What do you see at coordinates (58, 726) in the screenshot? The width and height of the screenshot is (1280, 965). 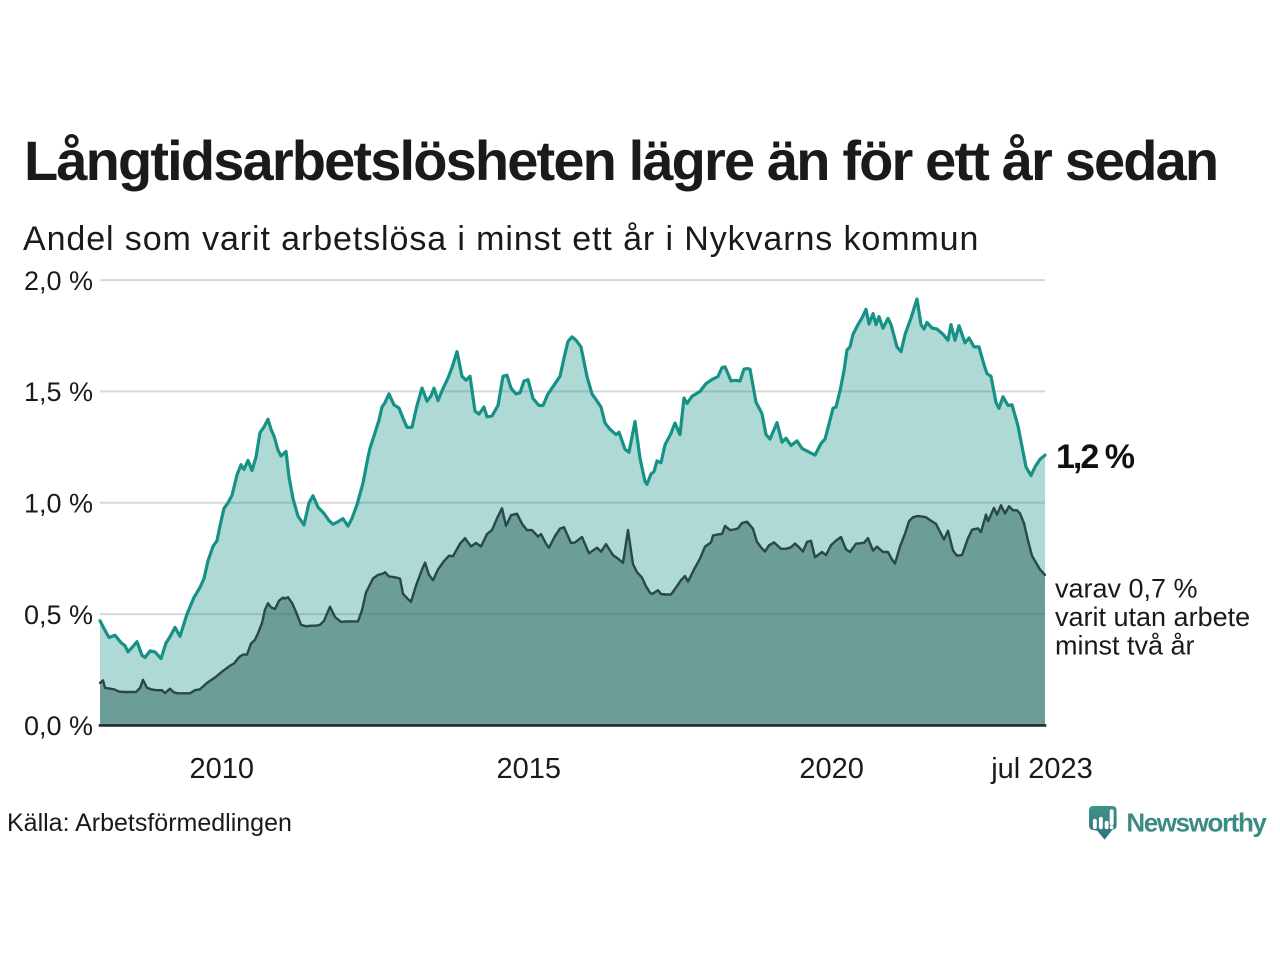 I see `svg-text: 0,0 %` at bounding box center [58, 726].